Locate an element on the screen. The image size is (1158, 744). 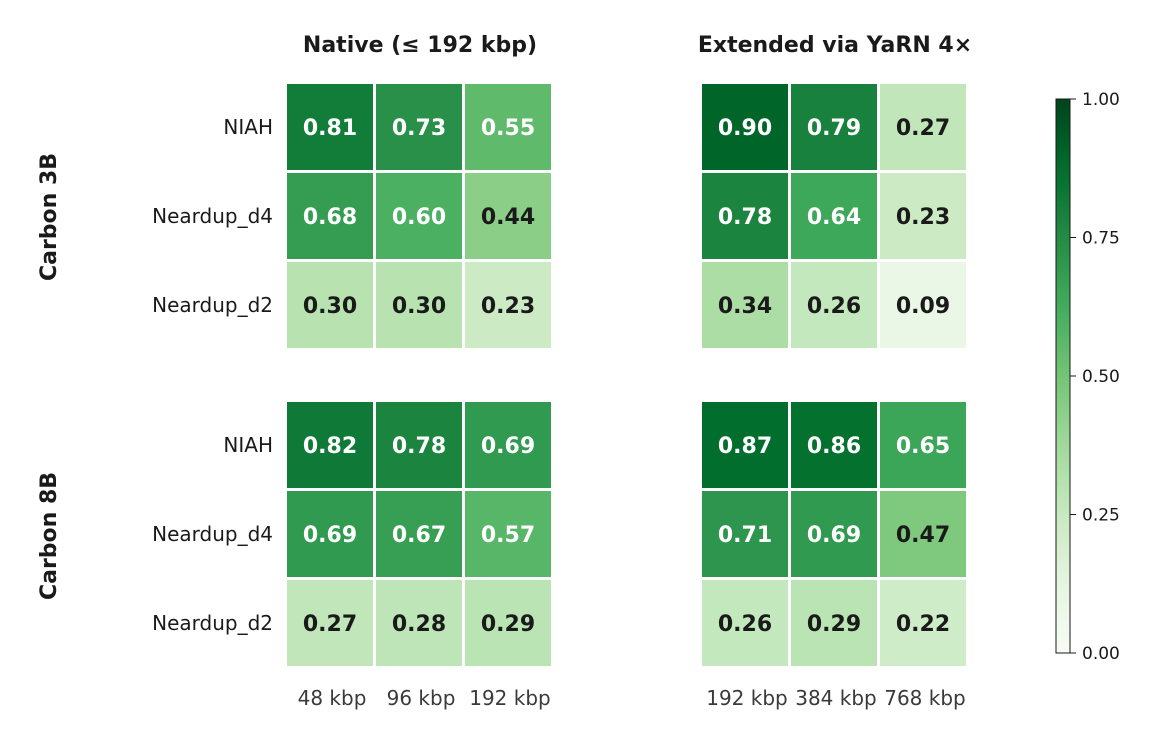
cell-value-label-carbon-8b-native-r2-c2: 0.29 is located at coordinates (508, 624).